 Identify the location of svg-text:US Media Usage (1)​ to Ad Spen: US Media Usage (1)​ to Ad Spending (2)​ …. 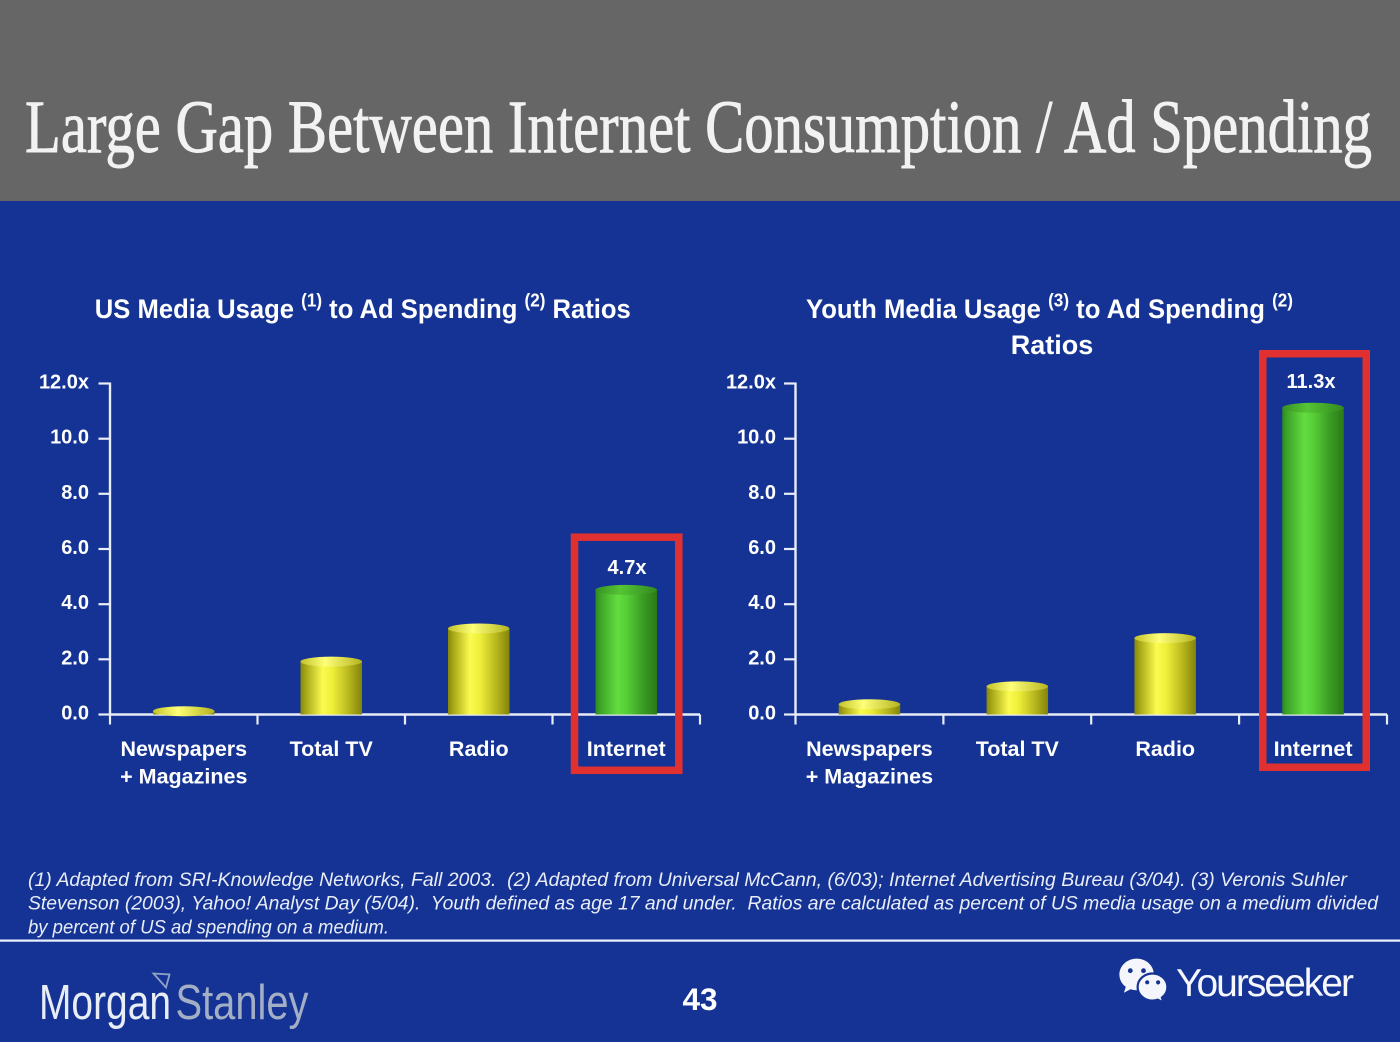
(363, 308).